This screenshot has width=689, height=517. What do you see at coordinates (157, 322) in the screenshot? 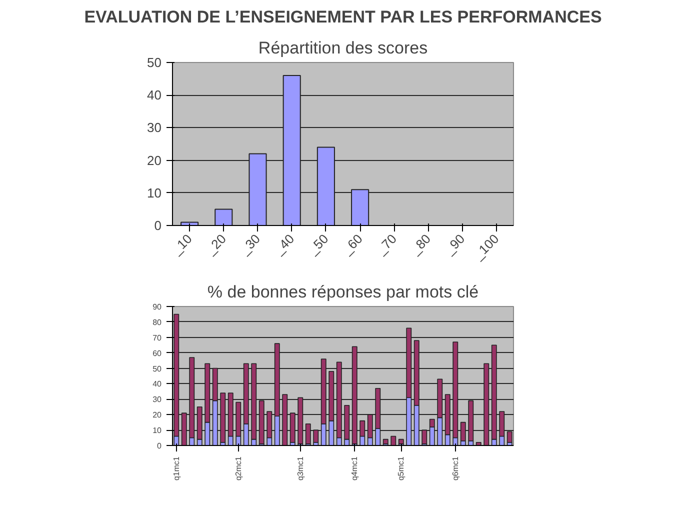
I see `y-tick-label: 80` at bounding box center [157, 322].